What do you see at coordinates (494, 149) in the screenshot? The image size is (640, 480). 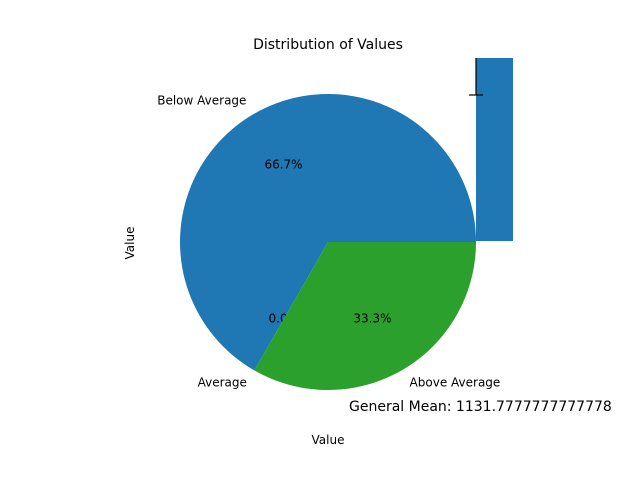 I see `bar-rect` at bounding box center [494, 149].